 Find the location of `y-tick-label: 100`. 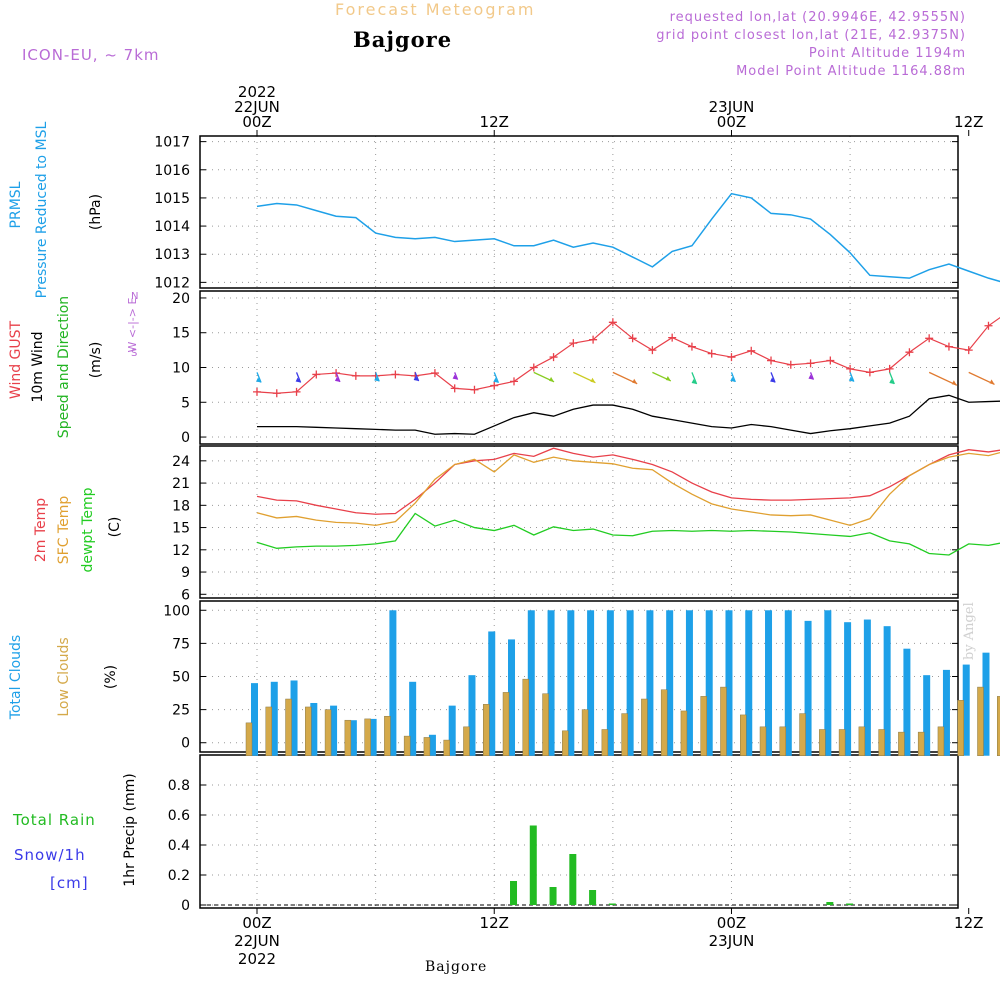

y-tick-label: 100 is located at coordinates (176, 611).